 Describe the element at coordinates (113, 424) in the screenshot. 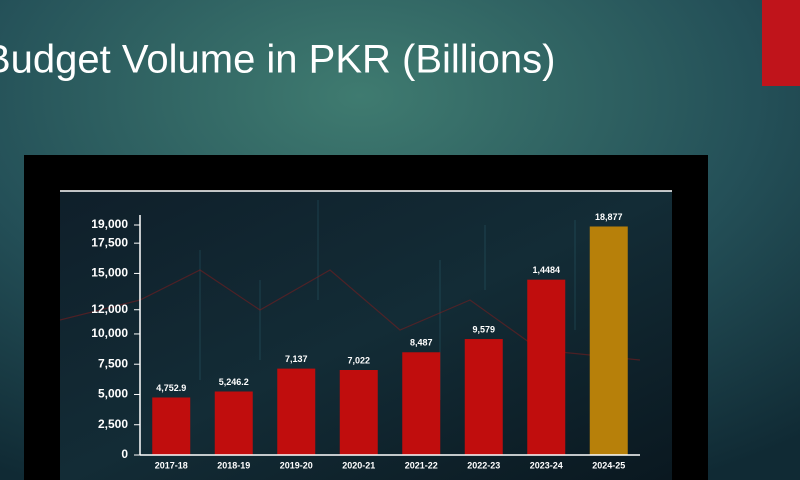

I see `y-tick-label: 2,500` at that location.